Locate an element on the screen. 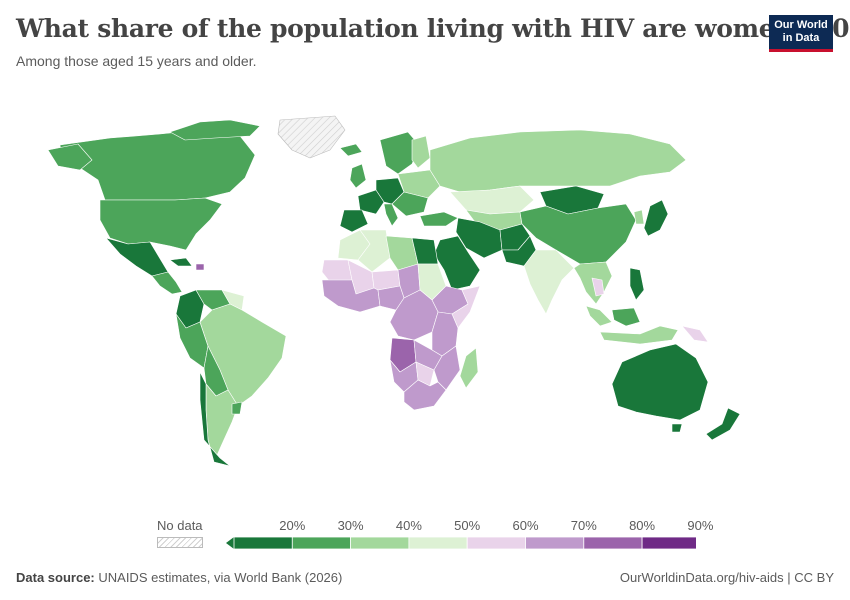  source-url-link: OurWorldinData.org/hiv-aids | CC BY is located at coordinates (726, 577).